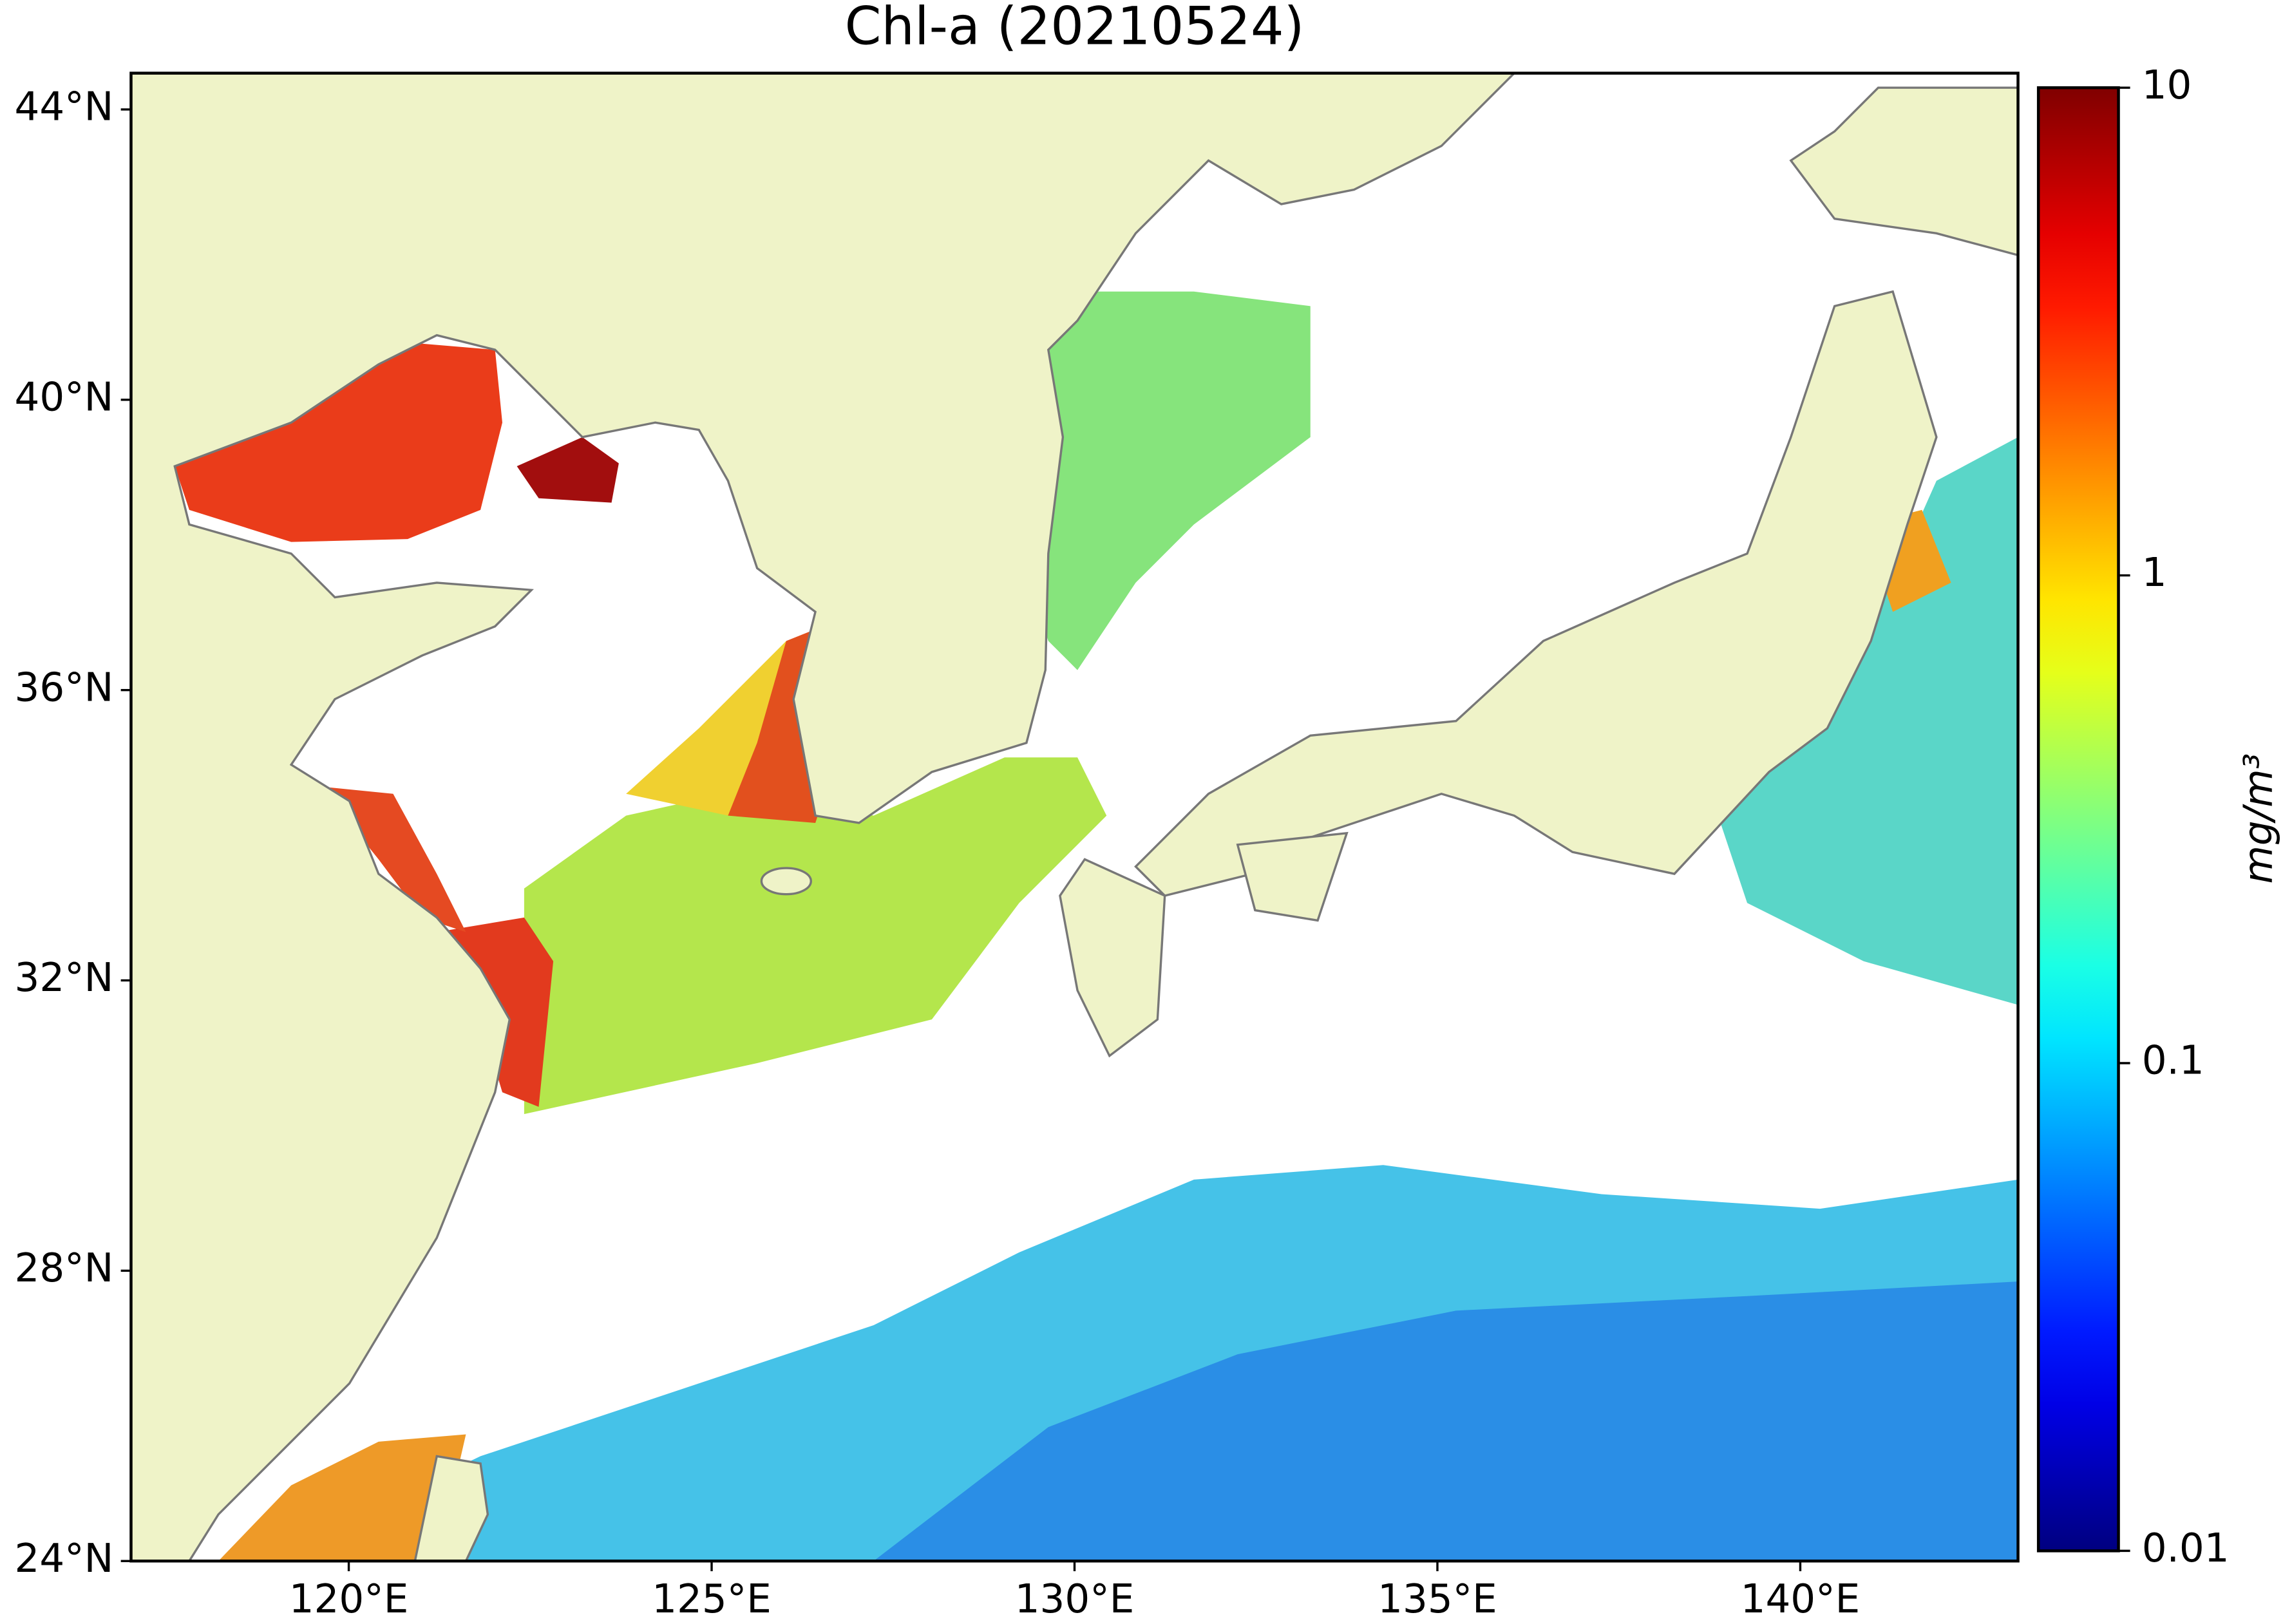  What do you see at coordinates (2078, 820) in the screenshot?
I see `colorbar` at bounding box center [2078, 820].